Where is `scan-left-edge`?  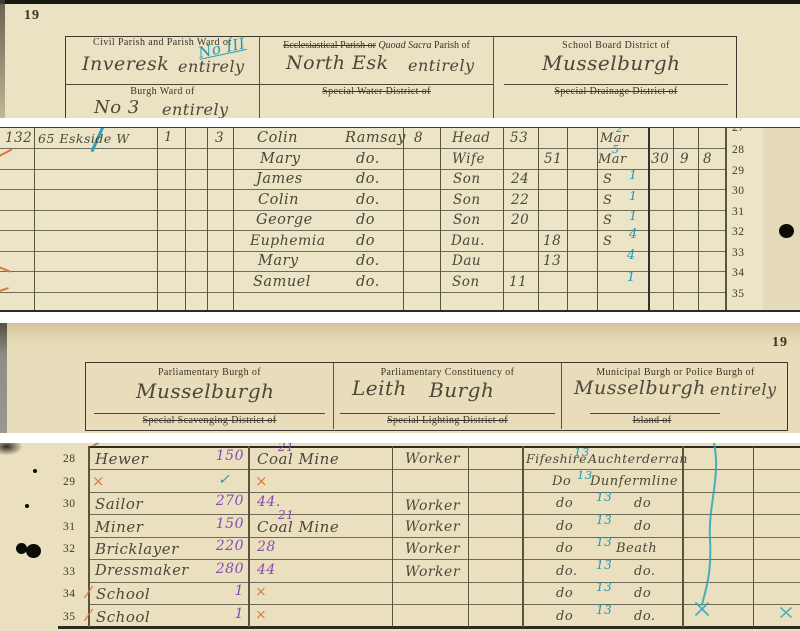
scan-left-edge is located at coordinates (2, 59).